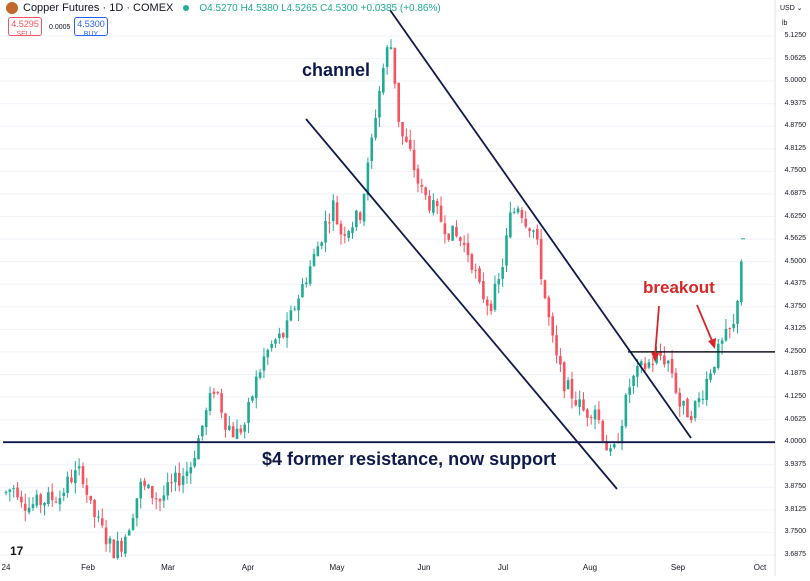 This screenshot has width=810, height=581. Describe the element at coordinates (795, 329) in the screenshot. I see `price-tick-label: 4.3125` at that location.